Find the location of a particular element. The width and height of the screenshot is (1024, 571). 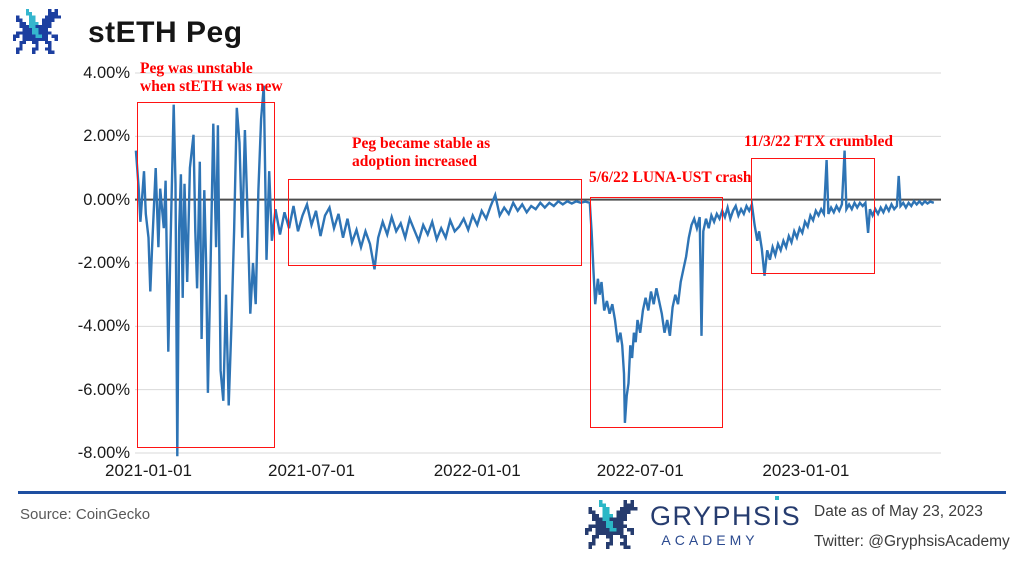

y-tick-label: -2.00% is located at coordinates (103, 263).